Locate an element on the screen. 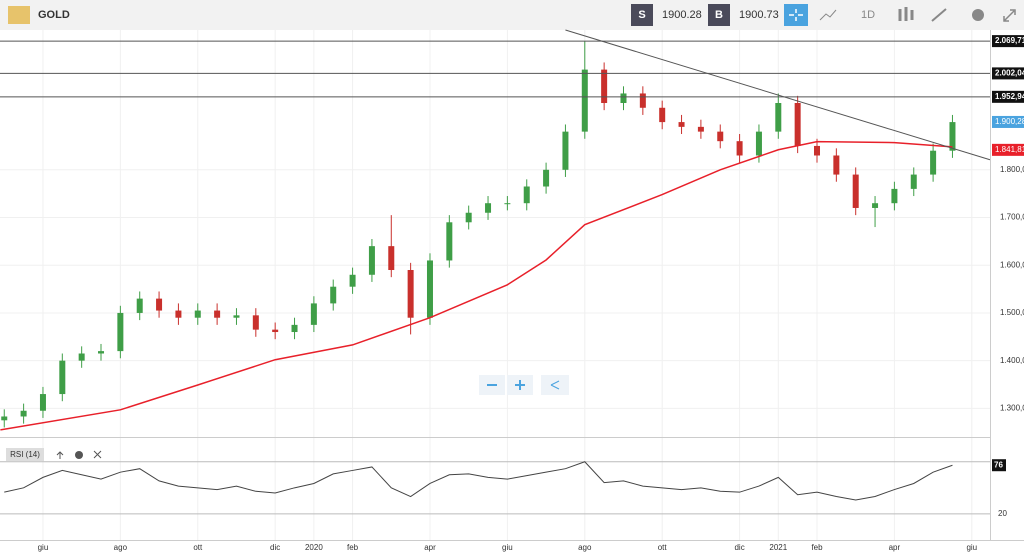 This screenshot has width=1024, height=560. toolbar is located at coordinates (512, 15).